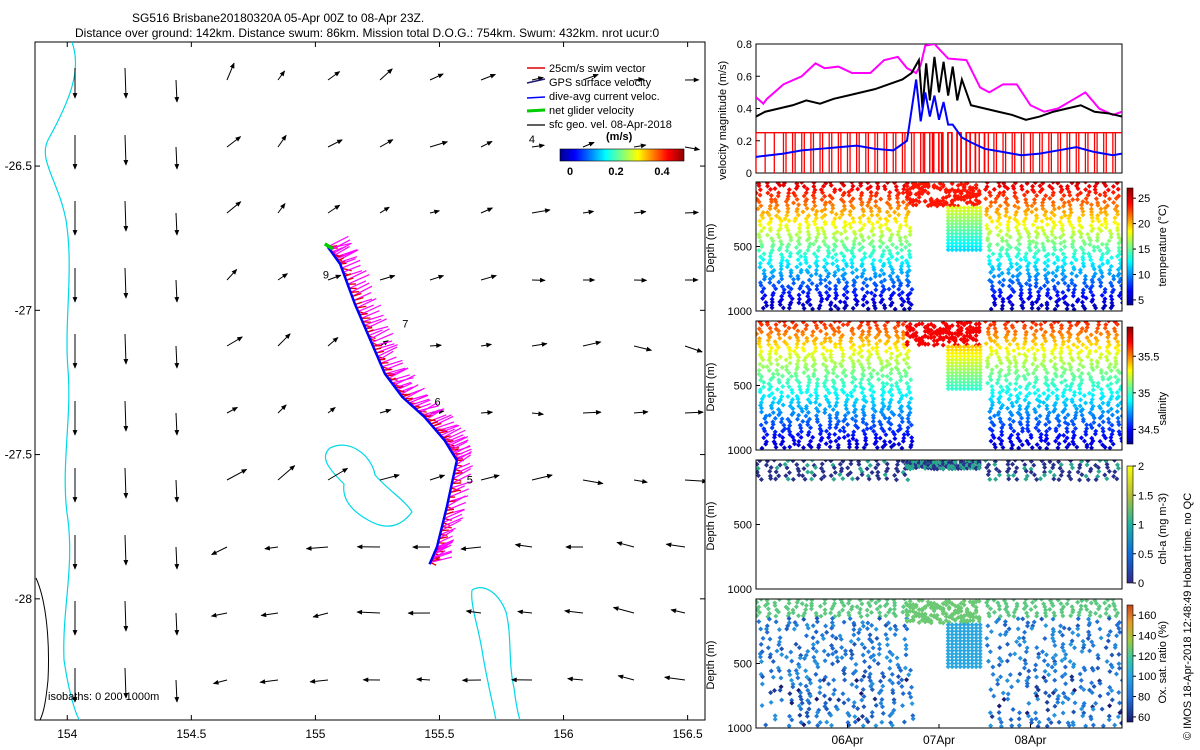 This screenshot has width=1200, height=750. I want to click on section-points, so click(938, 471).